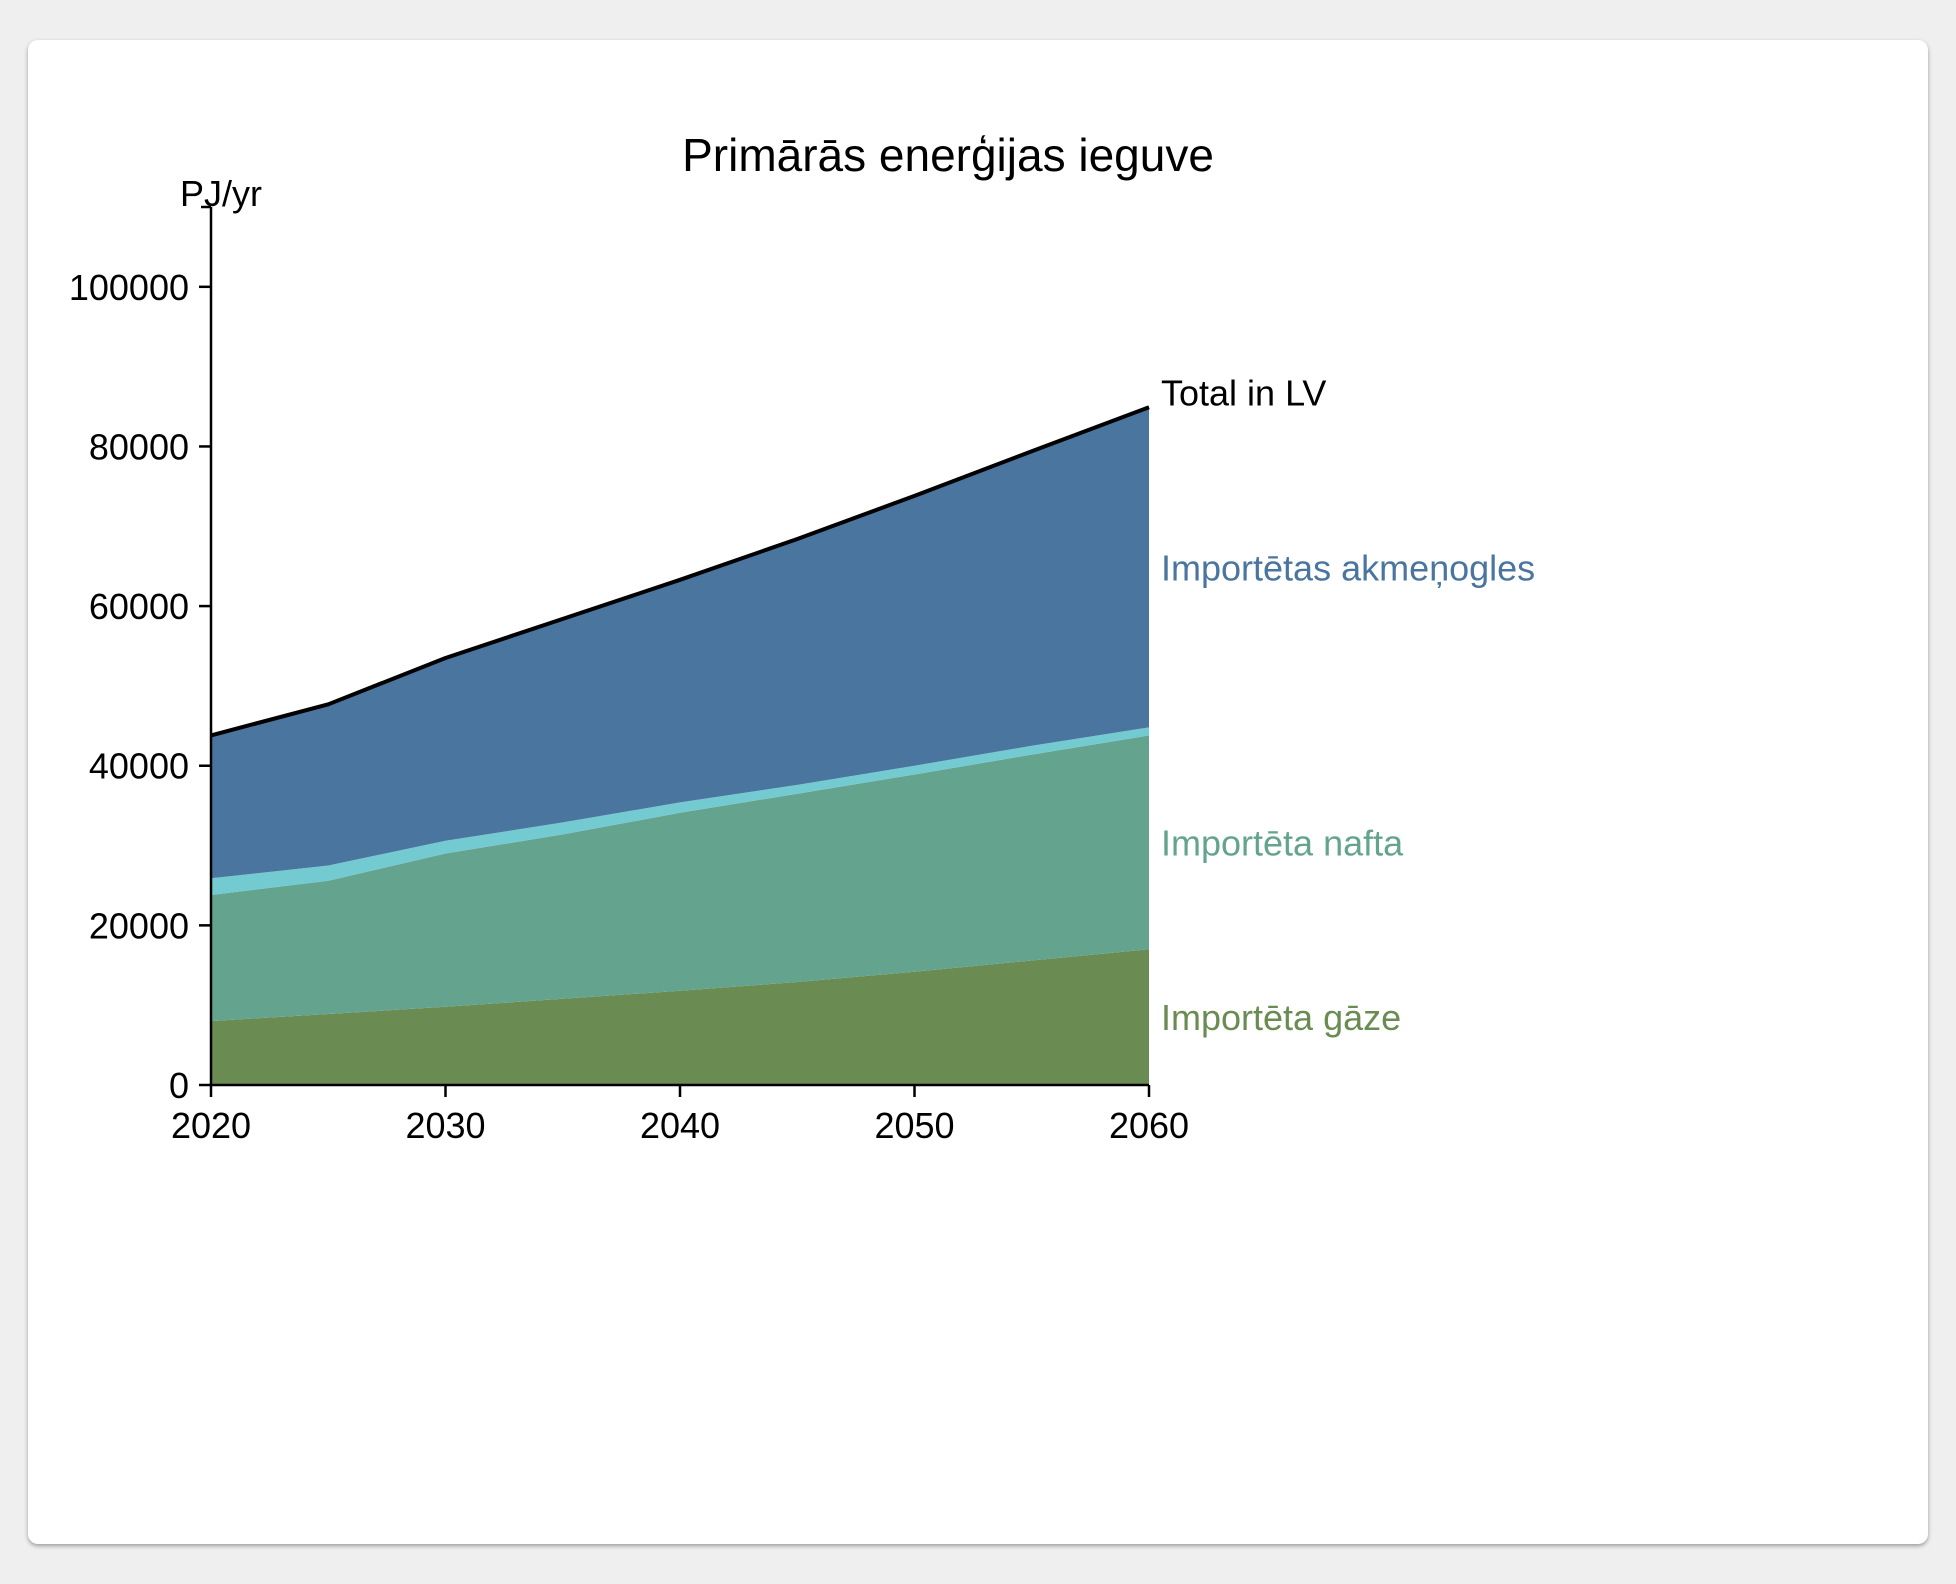 Image resolution: width=1956 pixels, height=1584 pixels. I want to click on area-import-ta-nafta, so click(680, 878).